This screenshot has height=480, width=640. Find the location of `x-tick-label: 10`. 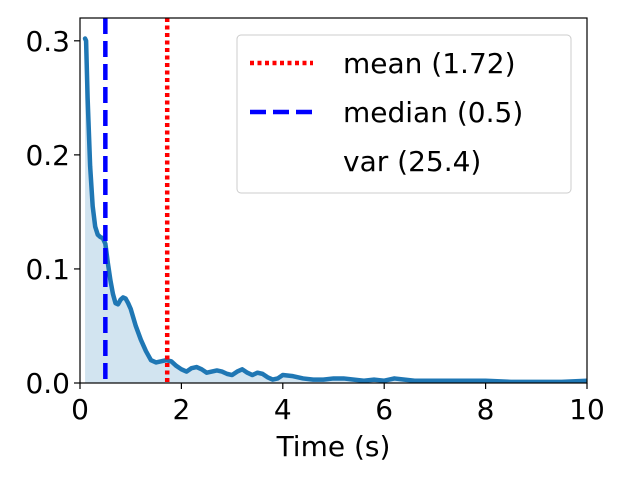

x-tick-label: 10 is located at coordinates (587, 409).